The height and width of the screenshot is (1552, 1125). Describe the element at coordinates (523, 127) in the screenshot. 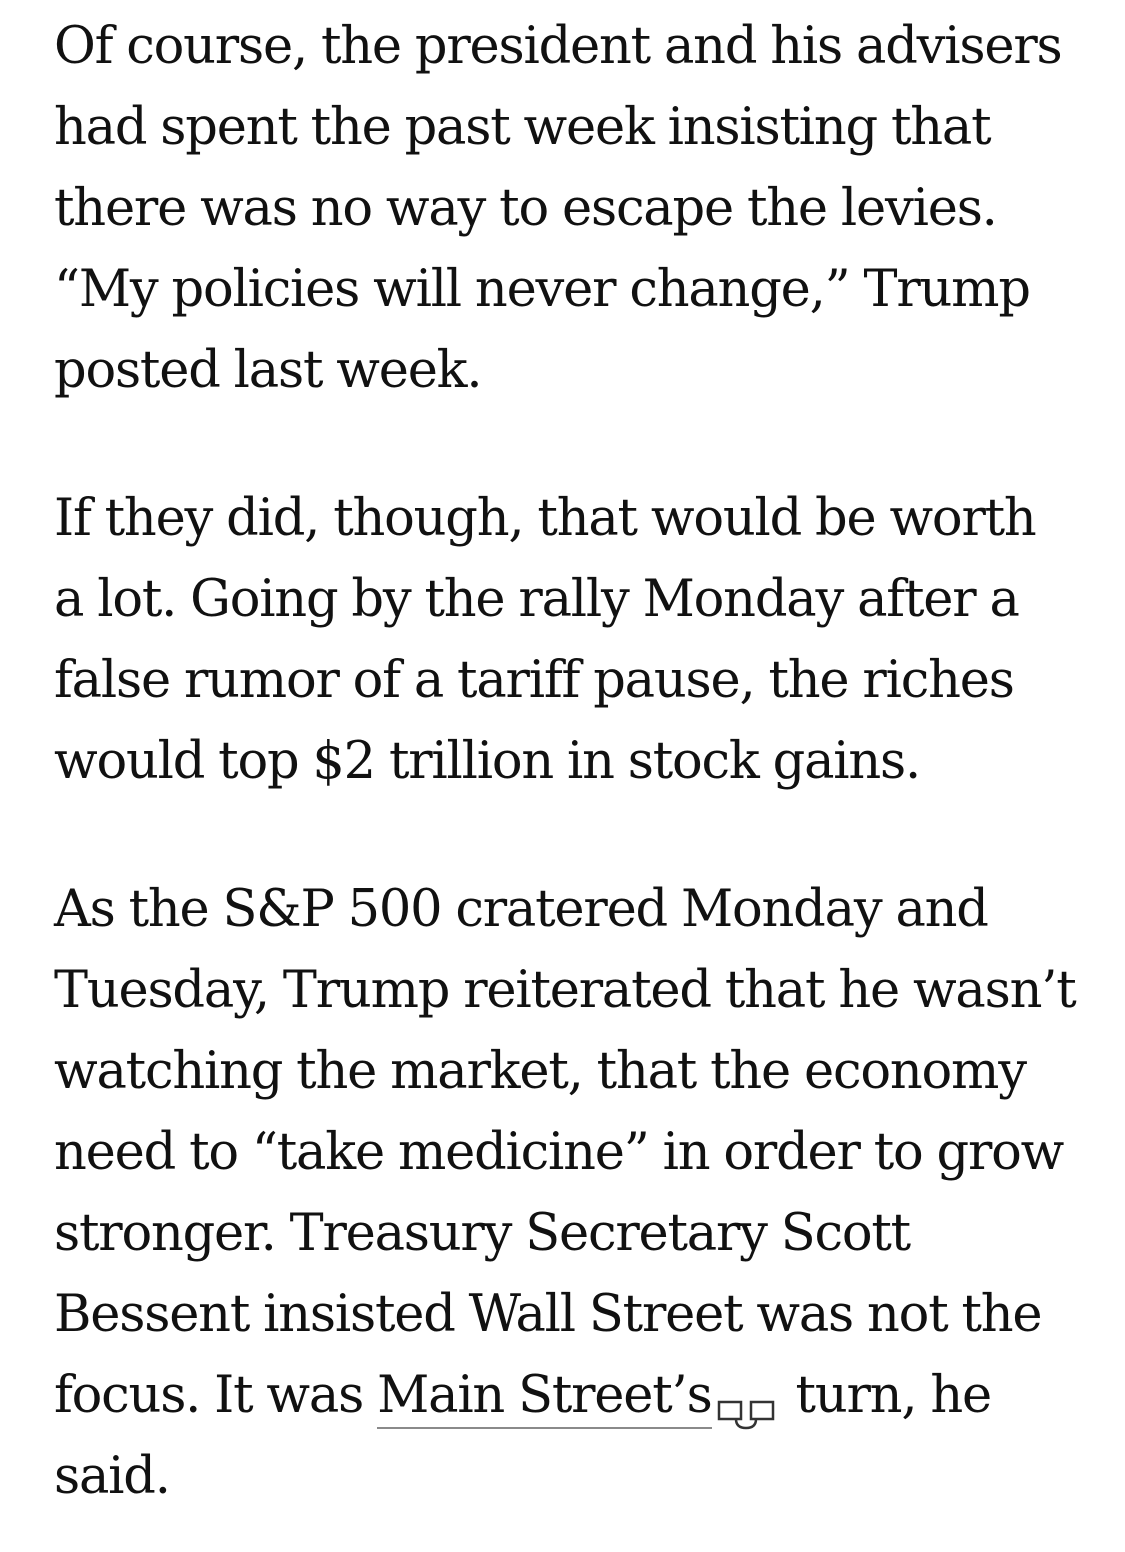

I see `text-line: had spent the past week insisting that` at that location.